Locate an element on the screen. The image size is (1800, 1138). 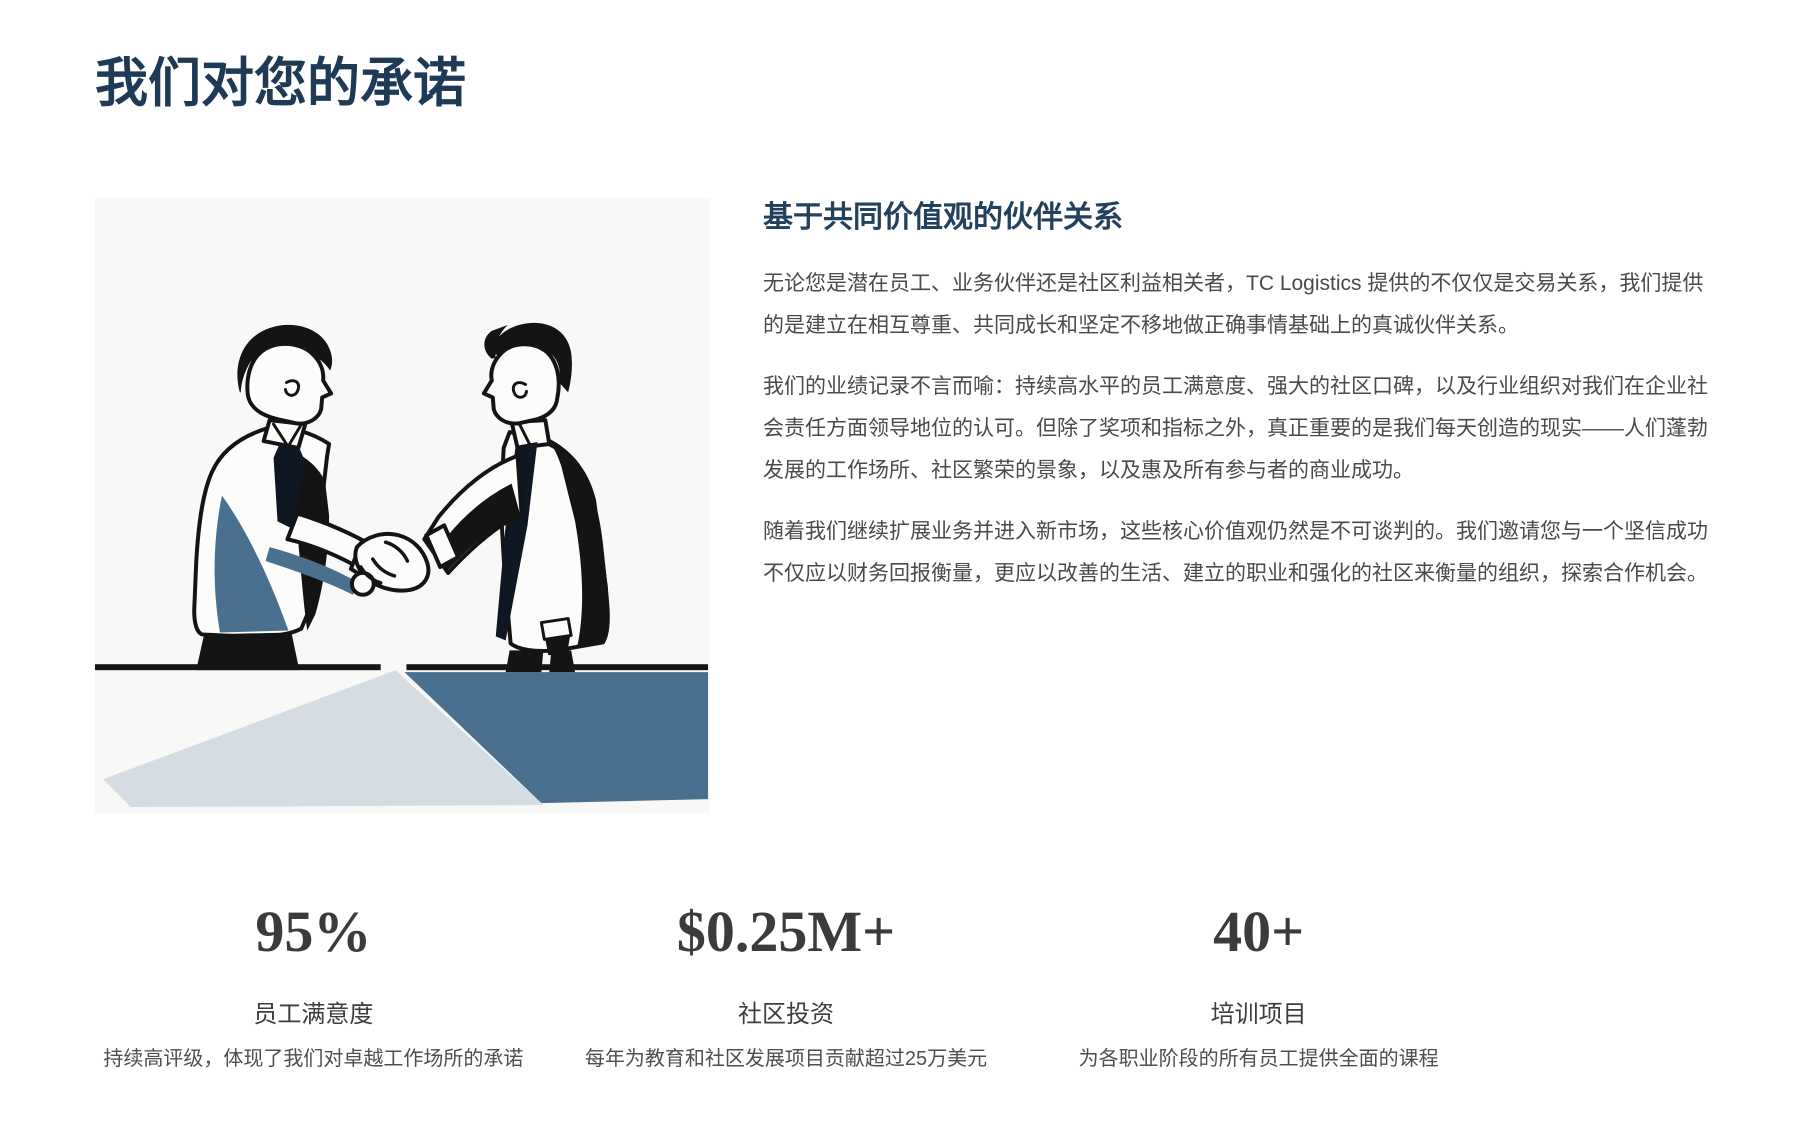
partnership-heading: 基于共同价值观的伙伴关系 is located at coordinates (943, 217).